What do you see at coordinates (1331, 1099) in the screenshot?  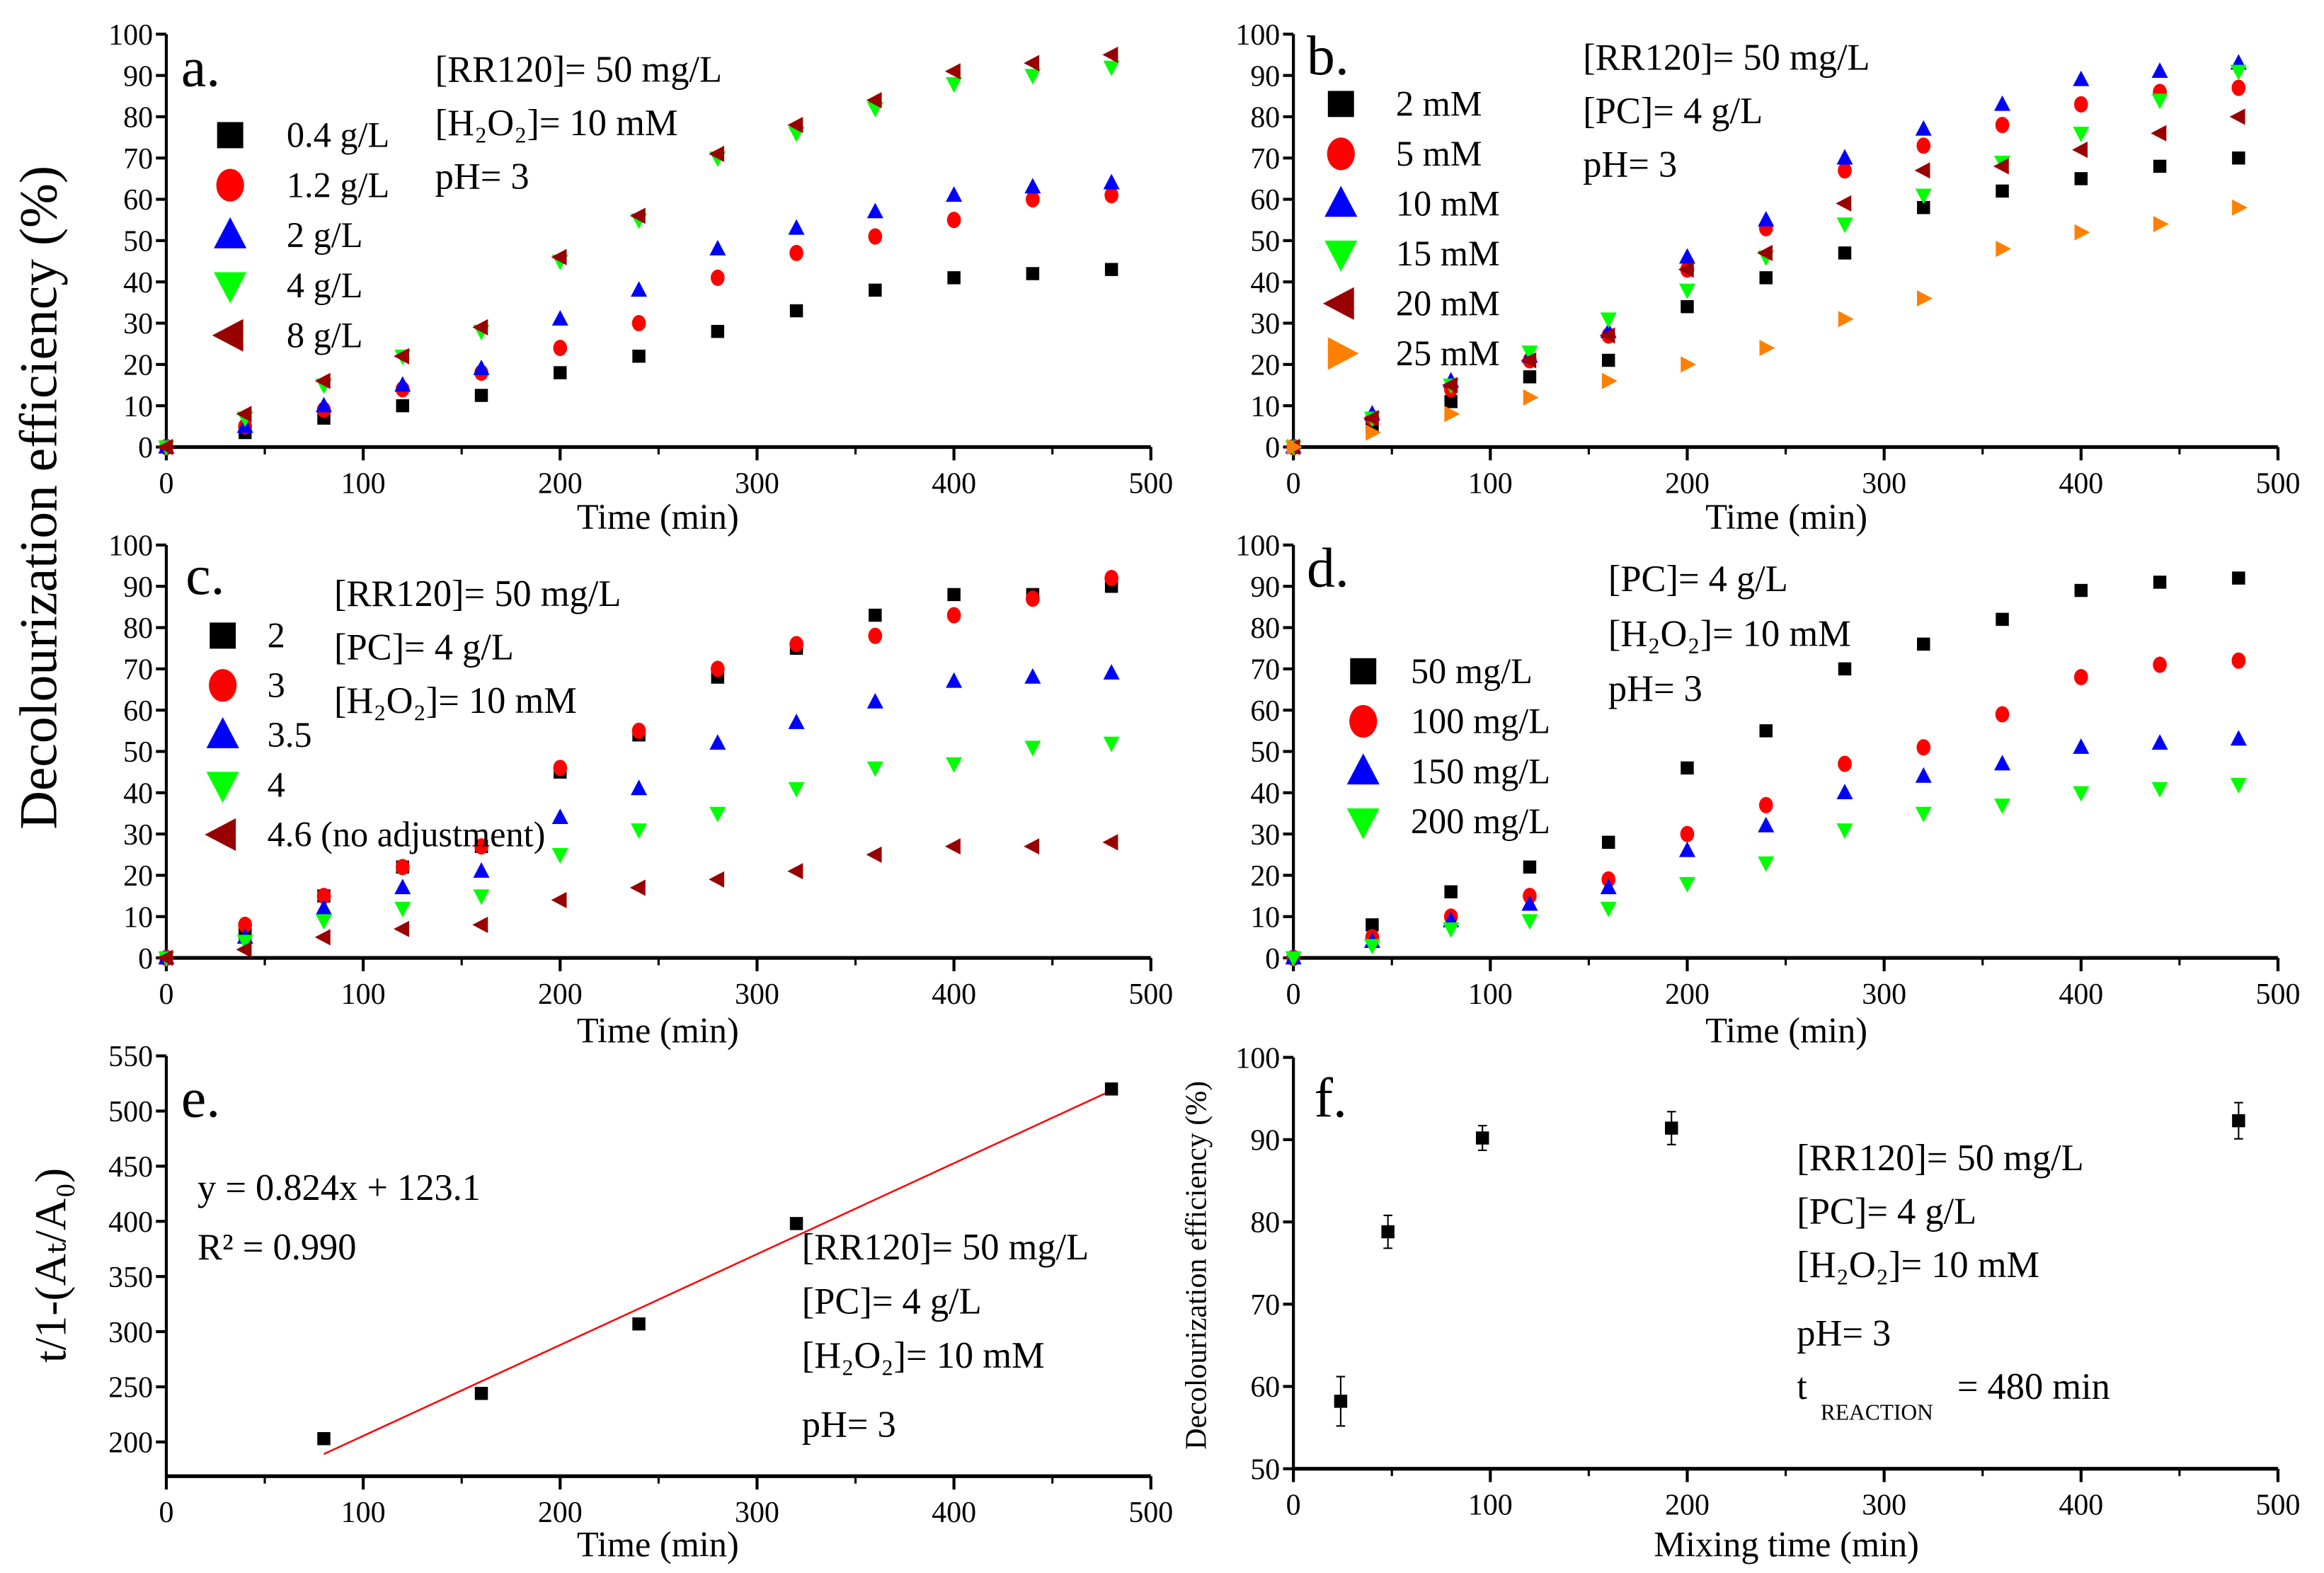 I see `panel-label: f.` at bounding box center [1331, 1099].